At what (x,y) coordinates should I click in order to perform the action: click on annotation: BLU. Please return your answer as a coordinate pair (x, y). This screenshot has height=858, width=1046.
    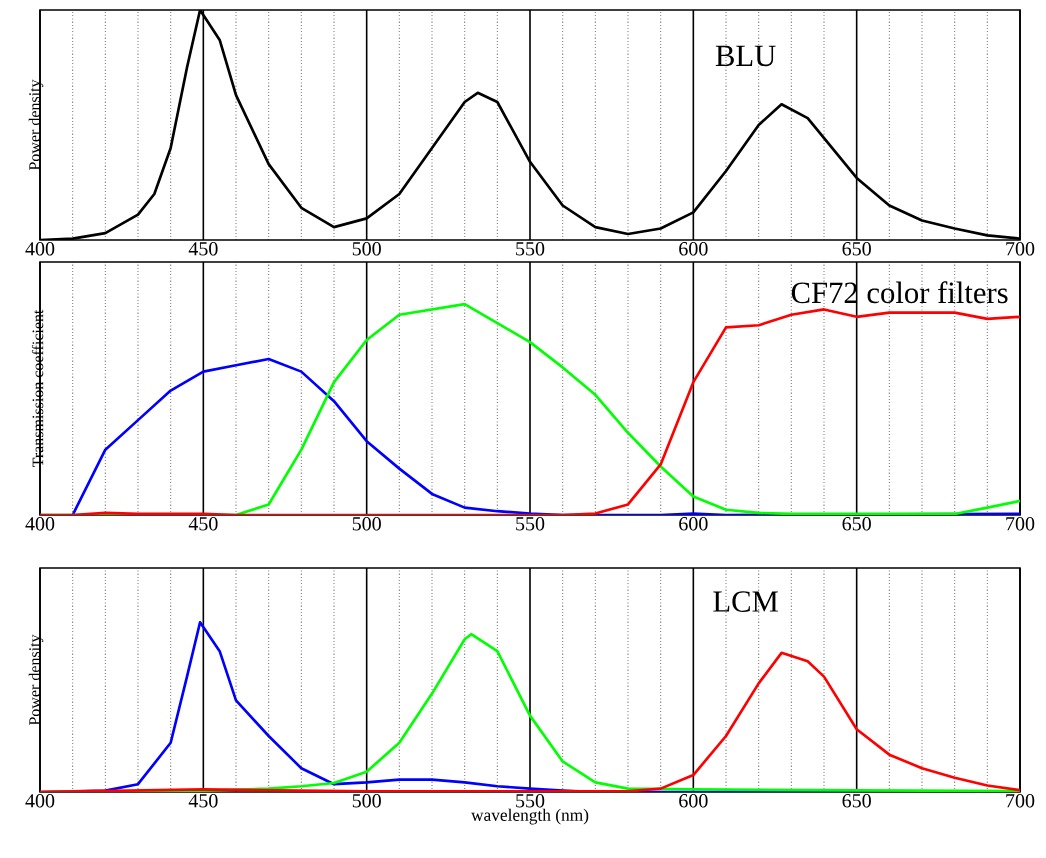
    Looking at the image, I should click on (745, 56).